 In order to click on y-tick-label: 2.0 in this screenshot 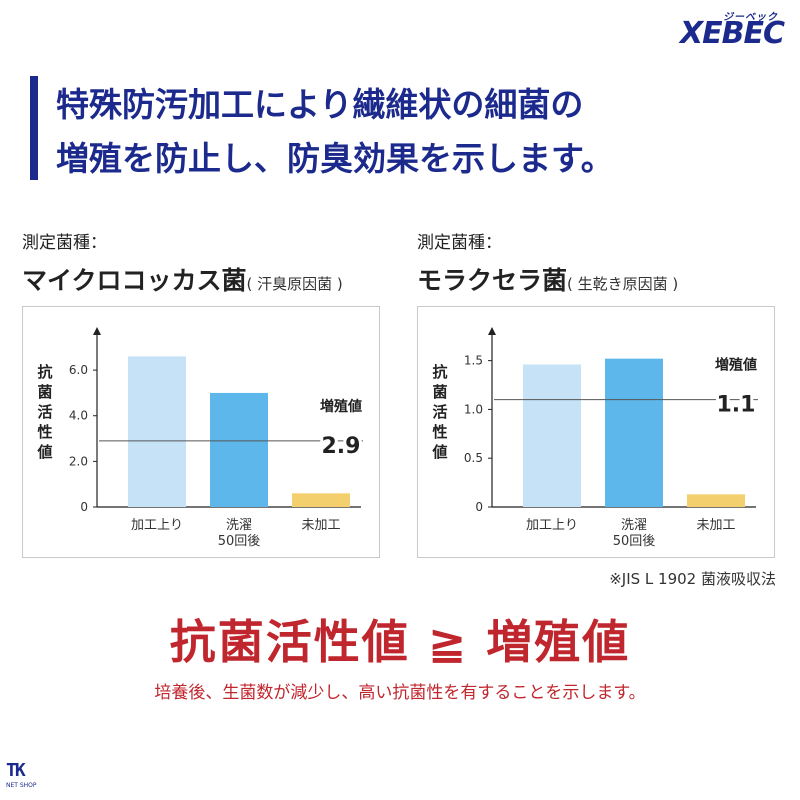, I will do `click(78, 461)`.